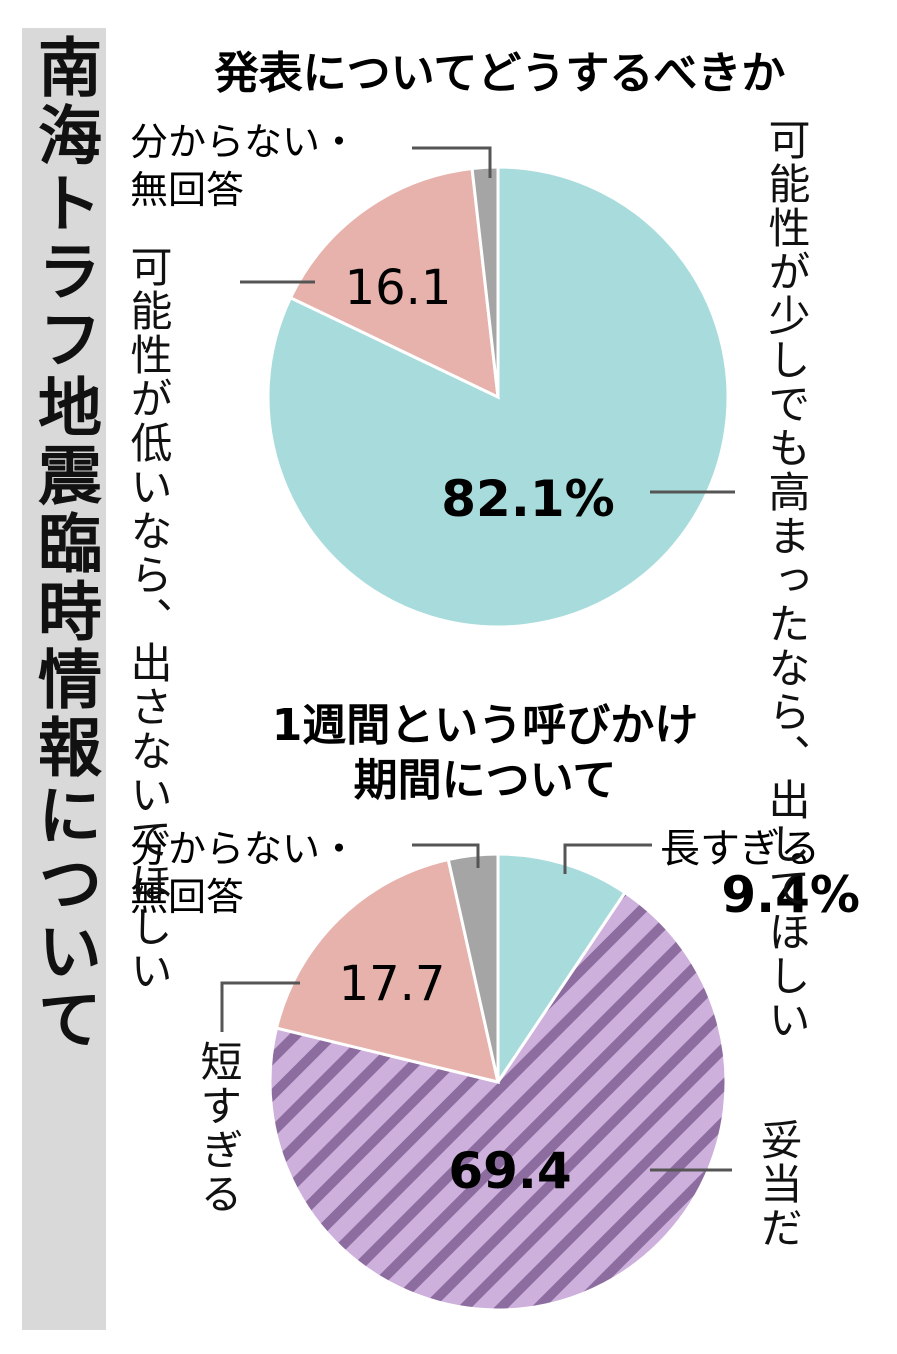  I want to click on chart1-value-label-yes: 82.1%, so click(527, 499).